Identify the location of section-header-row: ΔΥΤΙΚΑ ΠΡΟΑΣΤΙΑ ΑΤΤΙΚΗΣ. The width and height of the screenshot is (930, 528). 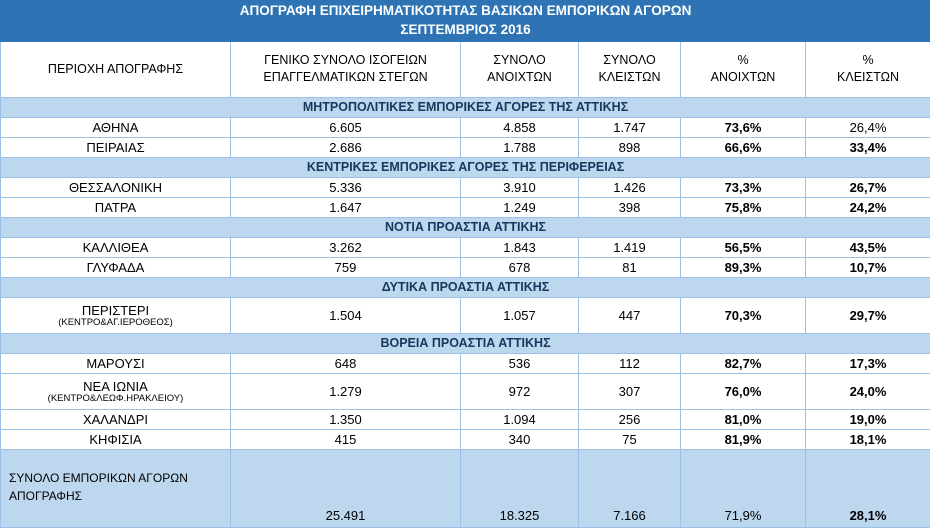
(465, 287).